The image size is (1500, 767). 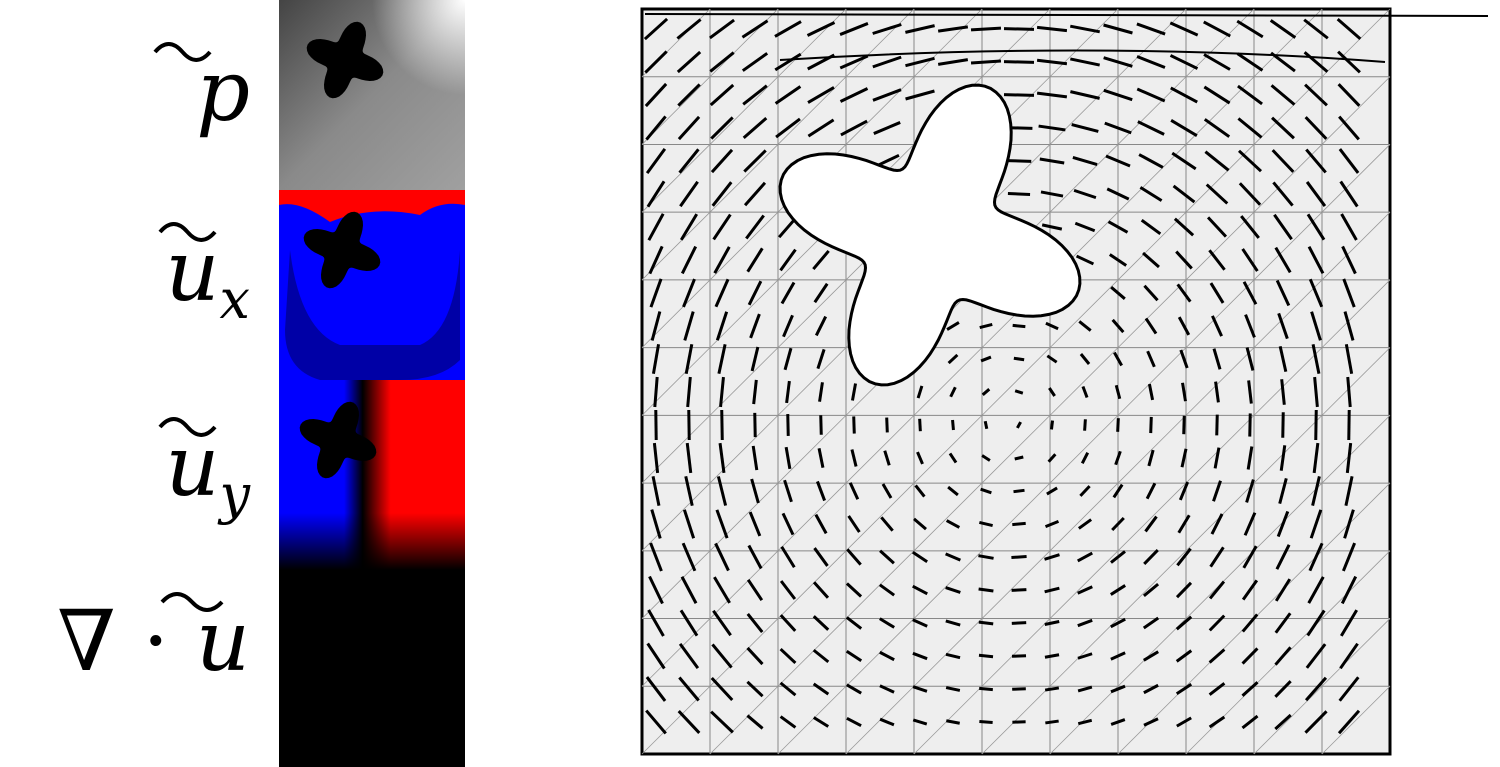 What do you see at coordinates (223, 641) in the screenshot?
I see `symbol: u` at bounding box center [223, 641].